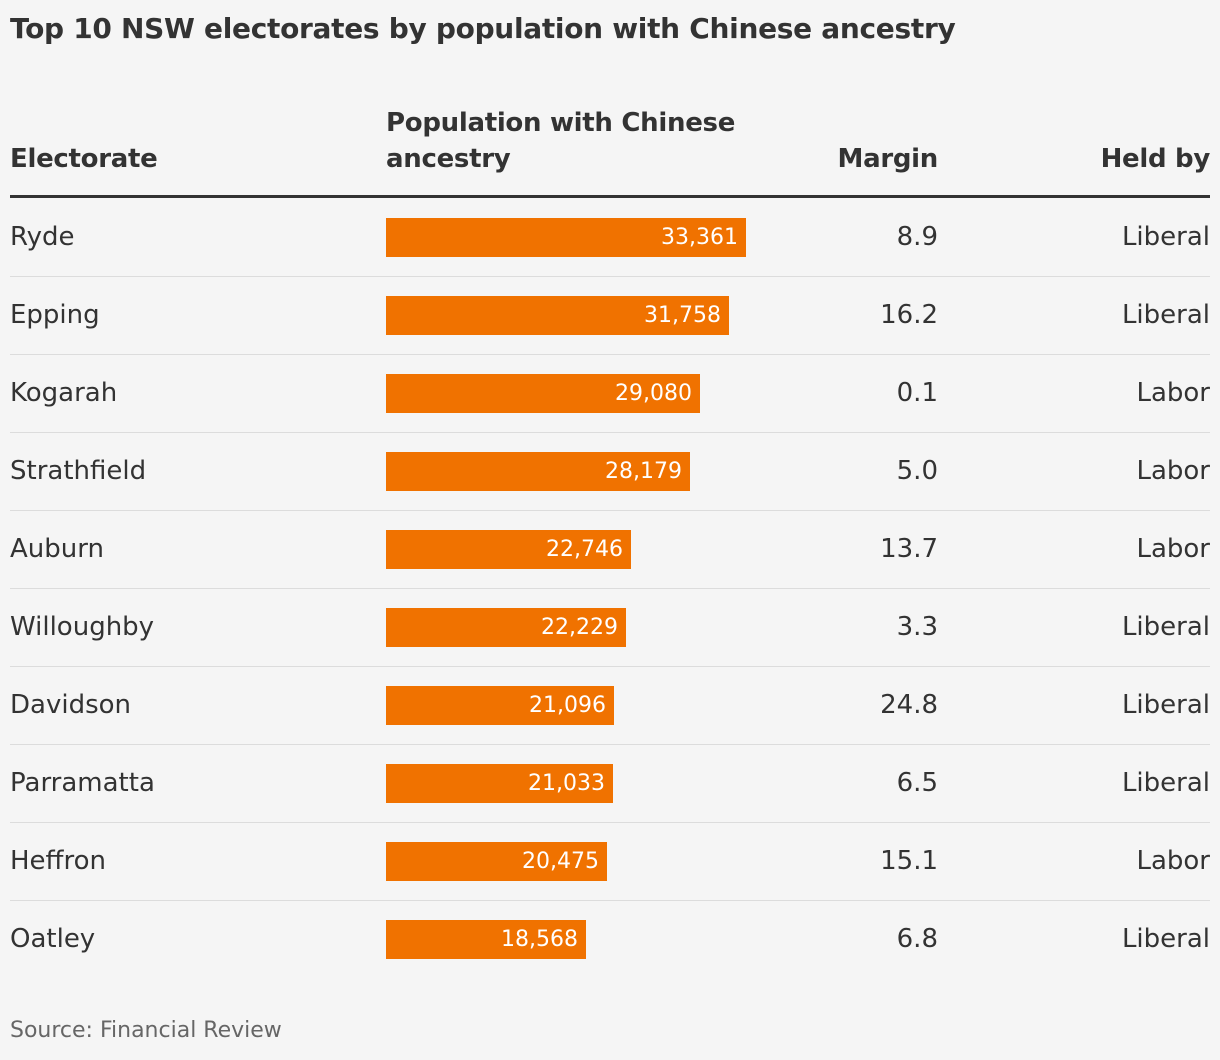  What do you see at coordinates (643, 471) in the screenshot?
I see `population-value: 28,179` at bounding box center [643, 471].